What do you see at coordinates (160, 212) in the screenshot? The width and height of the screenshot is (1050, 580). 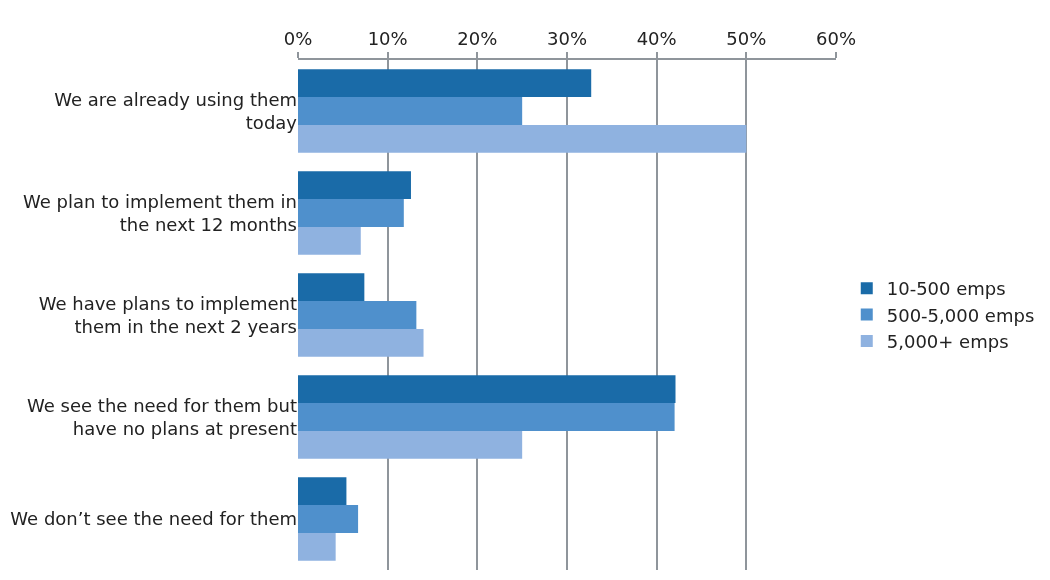 I see `y-tick-label: We plan to implement them in the next 12 months` at bounding box center [160, 212].